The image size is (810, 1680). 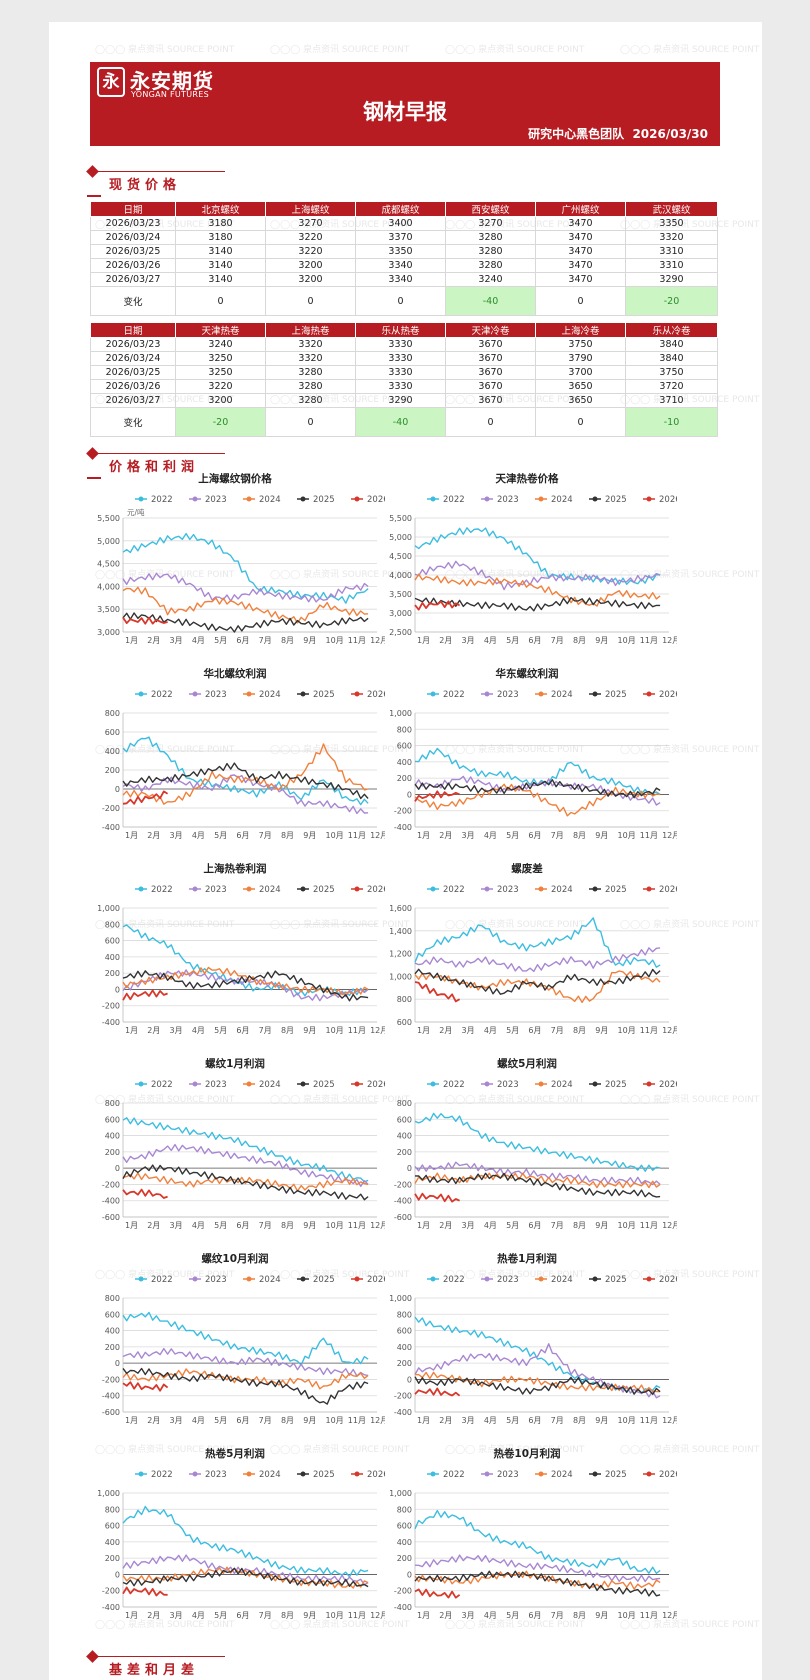 I want to click on legend-label: 2022, so click(x=454, y=1085).